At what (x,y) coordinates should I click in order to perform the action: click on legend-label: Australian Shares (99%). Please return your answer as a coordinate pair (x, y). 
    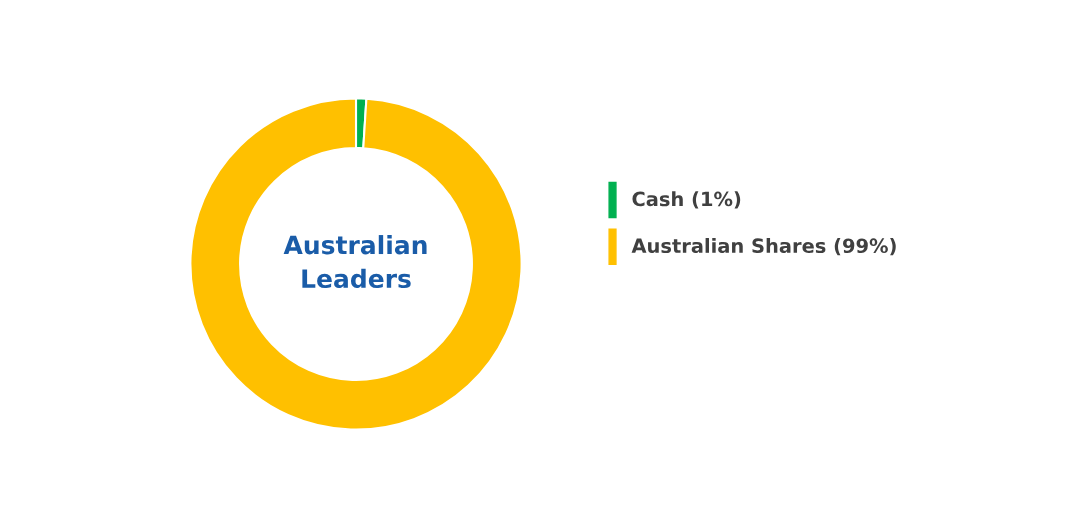
    Looking at the image, I should click on (763, 247).